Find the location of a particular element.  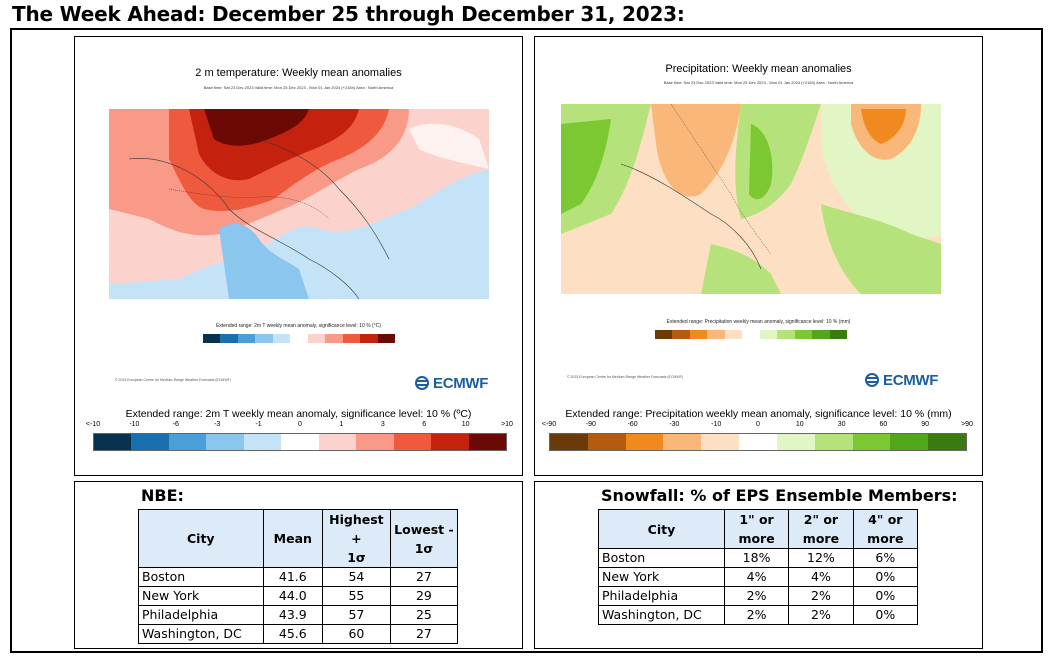

nbe-lowest-cell: 25 is located at coordinates (424, 615).